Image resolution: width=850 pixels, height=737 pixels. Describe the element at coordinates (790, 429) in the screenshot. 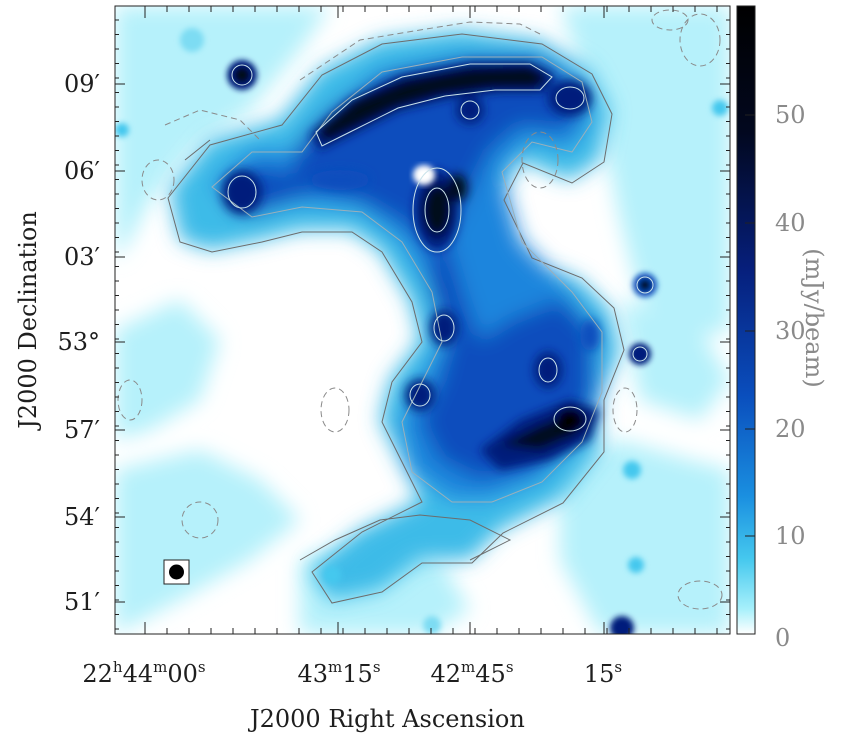

I see `colorbar-tick-label: 20` at that location.